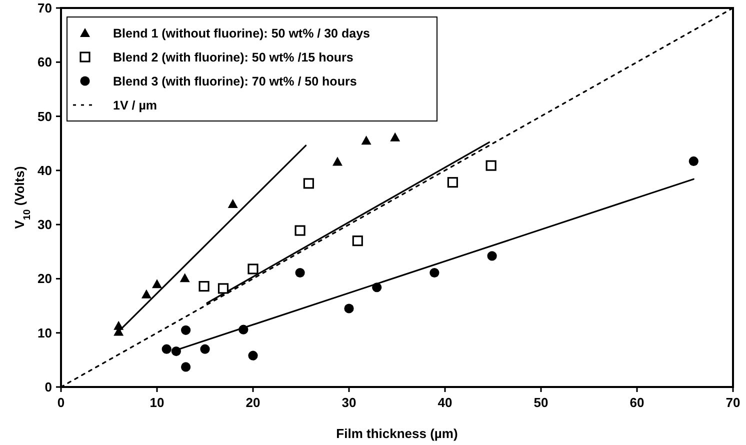 The height and width of the screenshot is (445, 746). I want to click on x-tick-label: 10, so click(157, 402).